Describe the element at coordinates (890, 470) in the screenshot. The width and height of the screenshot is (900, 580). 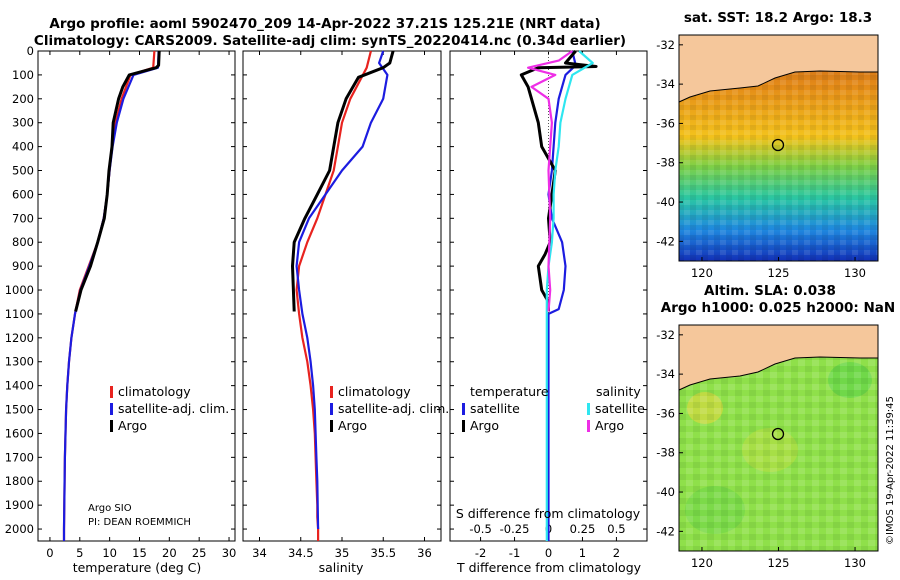
I see `timestamp: ©IMOS 19-Apr-2022 11:39:45` at that location.